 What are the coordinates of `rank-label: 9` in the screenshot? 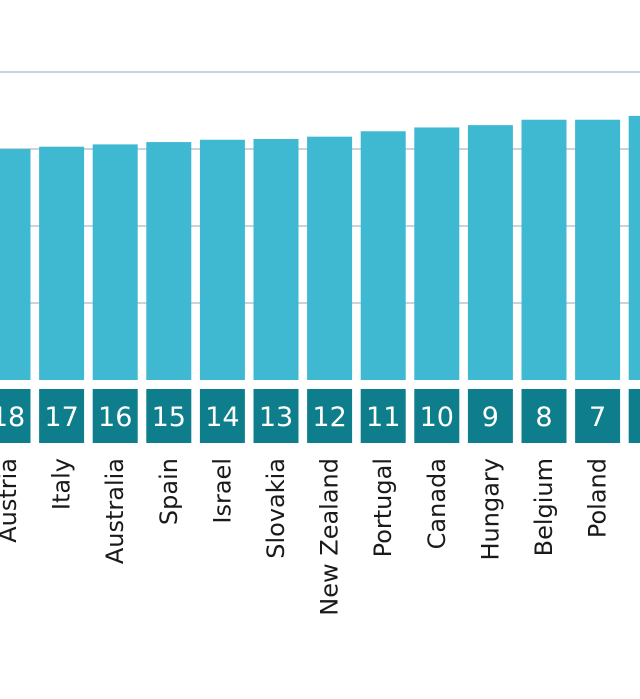 It's located at (490, 417).